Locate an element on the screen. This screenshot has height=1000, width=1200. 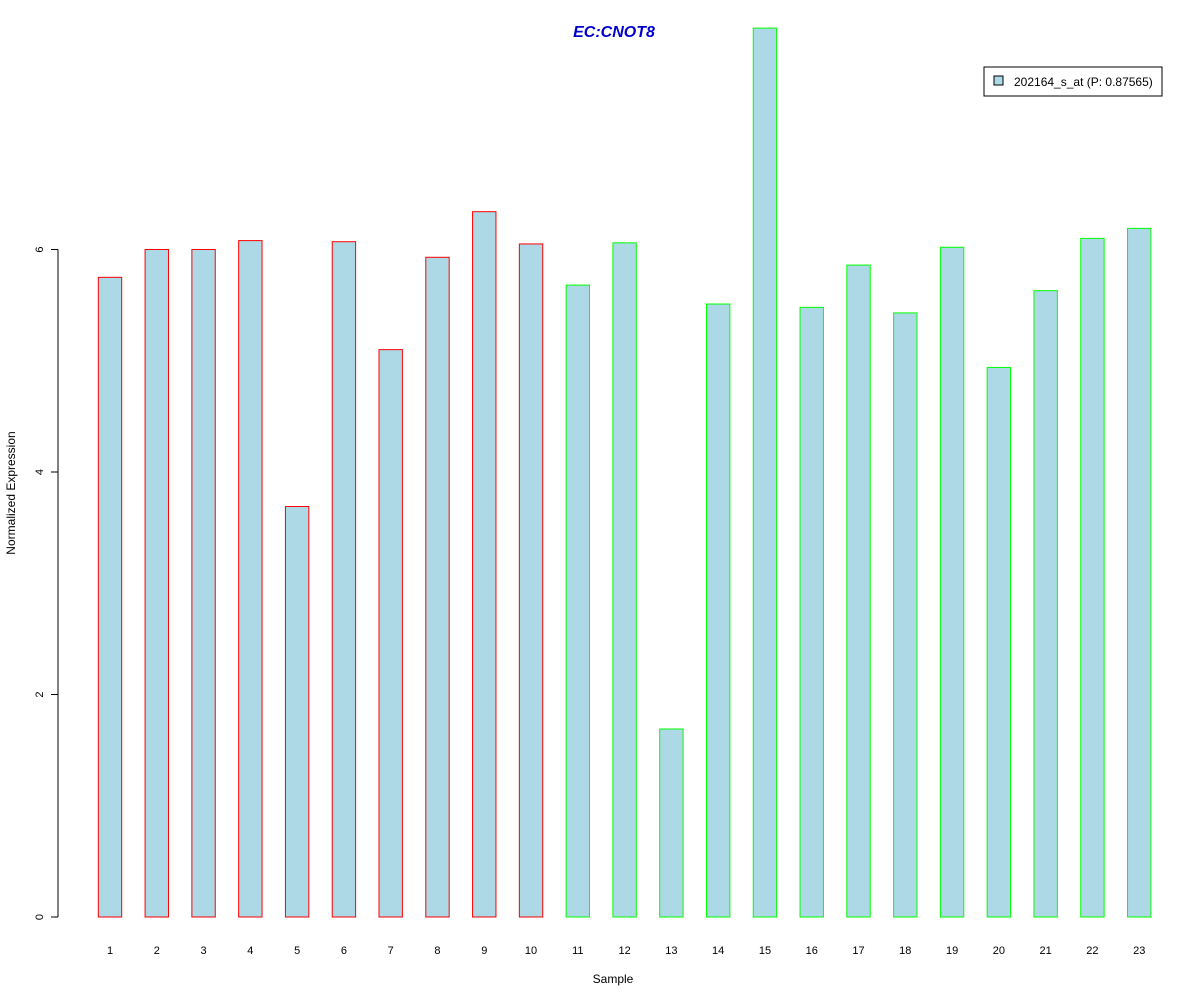
x-tick-label: 1 is located at coordinates (110, 951).